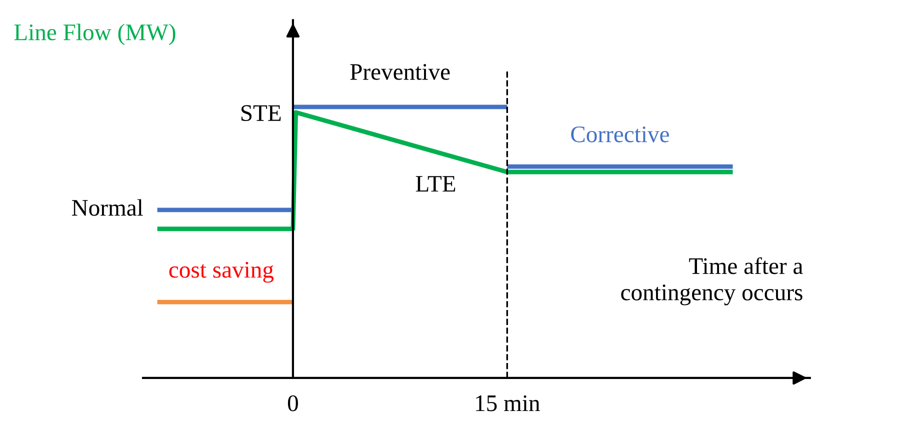 This screenshot has width=911, height=430. Describe the element at coordinates (436, 184) in the screenshot. I see `annotation: LTE` at that location.